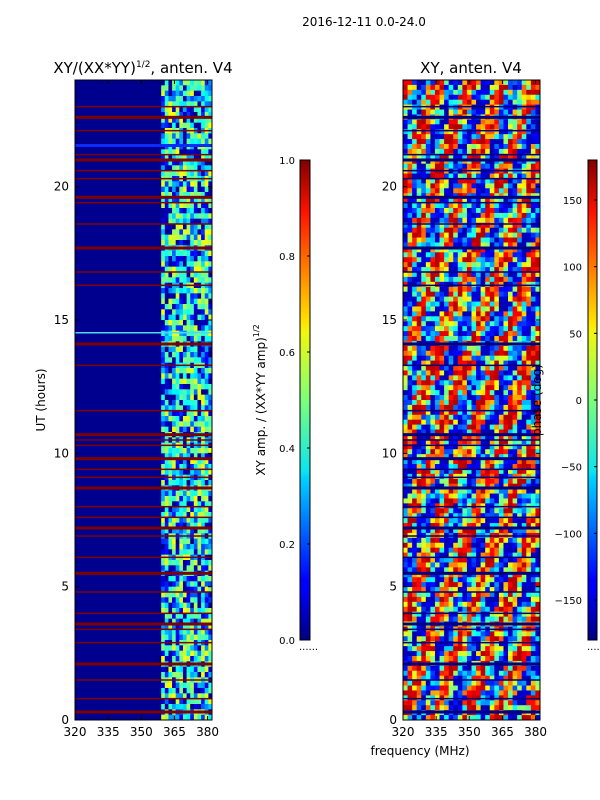 This screenshot has width=600, height=800. I want to click on amplitude-bright-line, so click(143, 333).